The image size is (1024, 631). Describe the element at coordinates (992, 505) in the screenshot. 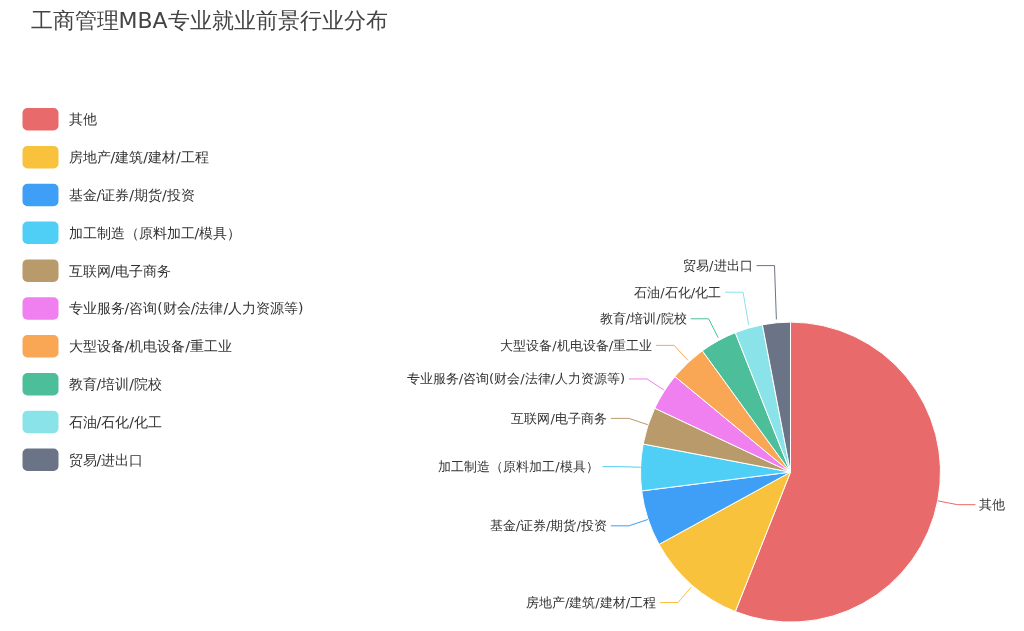

I see `slice-label: 其他` at that location.